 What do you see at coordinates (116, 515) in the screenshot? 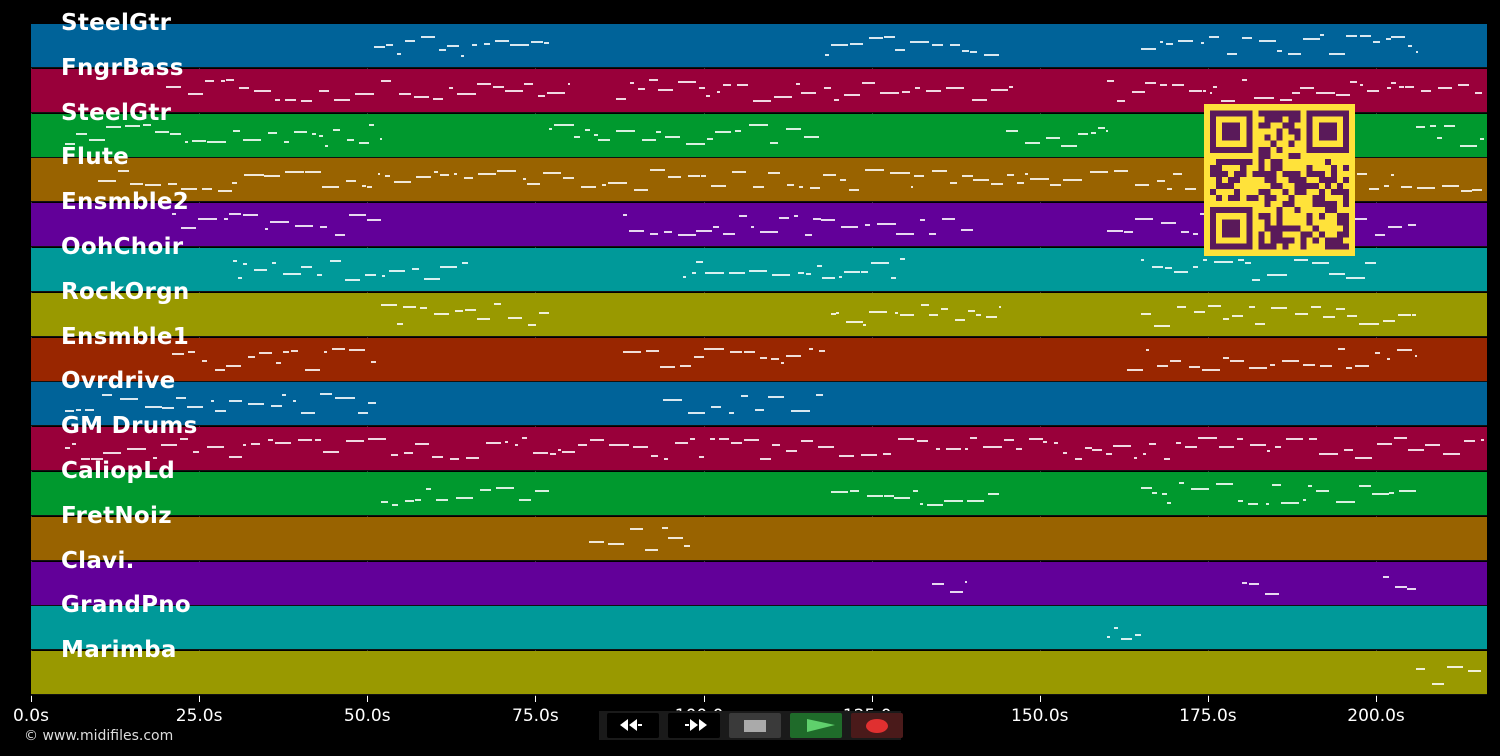
I see `track-name: FretNoiz` at bounding box center [116, 515].